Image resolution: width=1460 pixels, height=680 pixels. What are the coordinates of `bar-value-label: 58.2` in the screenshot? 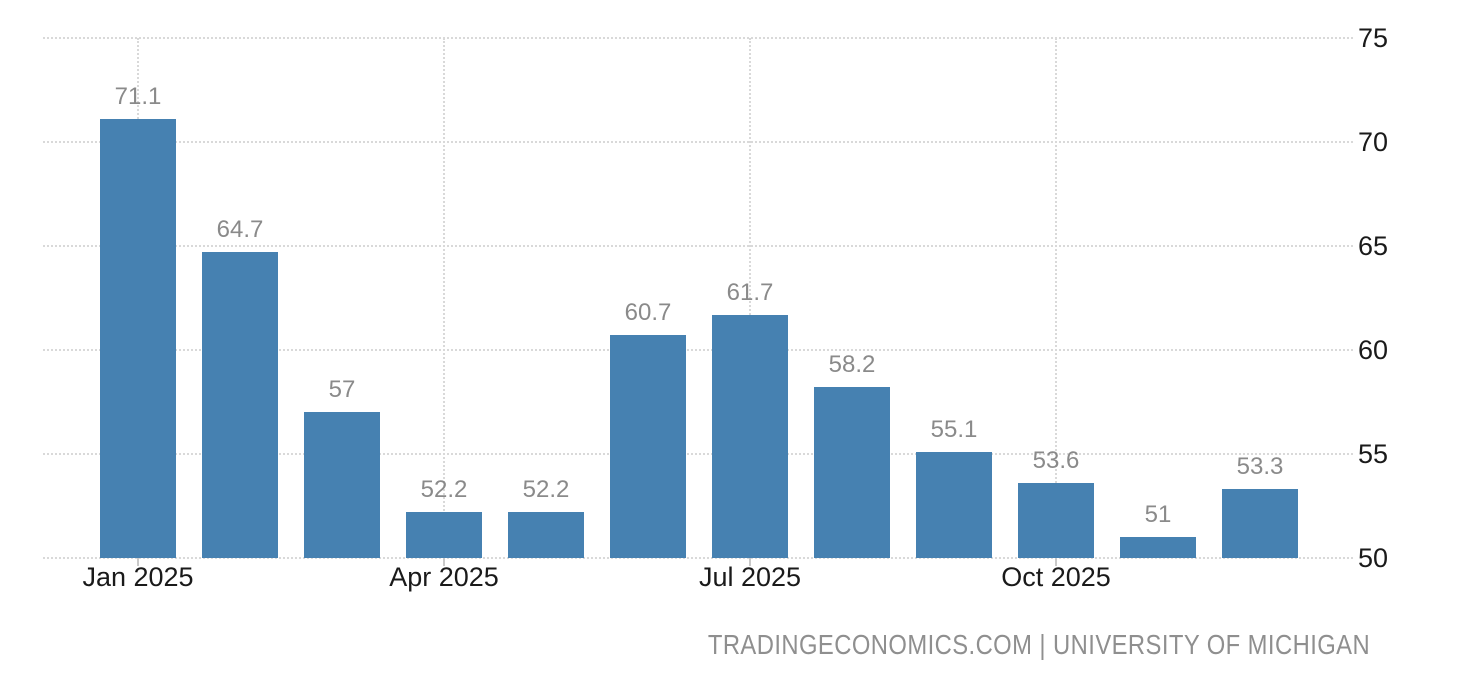 It's located at (852, 365).